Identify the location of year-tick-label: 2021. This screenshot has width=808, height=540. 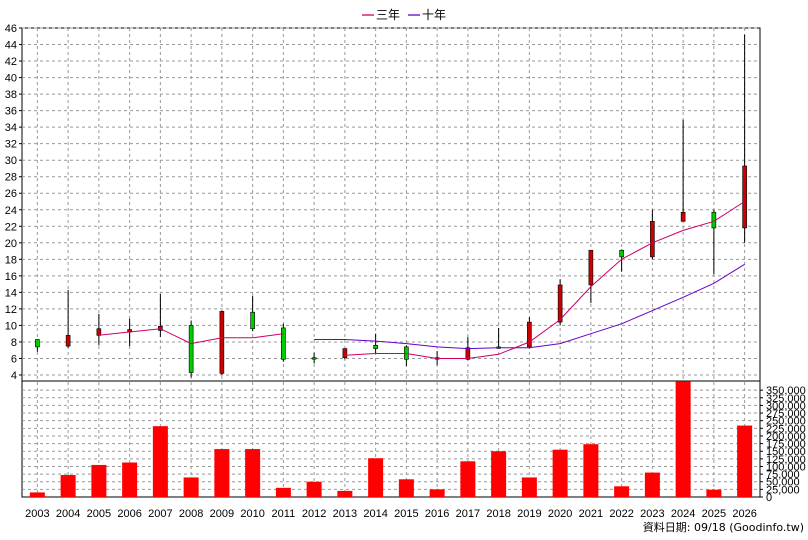
(591, 514).